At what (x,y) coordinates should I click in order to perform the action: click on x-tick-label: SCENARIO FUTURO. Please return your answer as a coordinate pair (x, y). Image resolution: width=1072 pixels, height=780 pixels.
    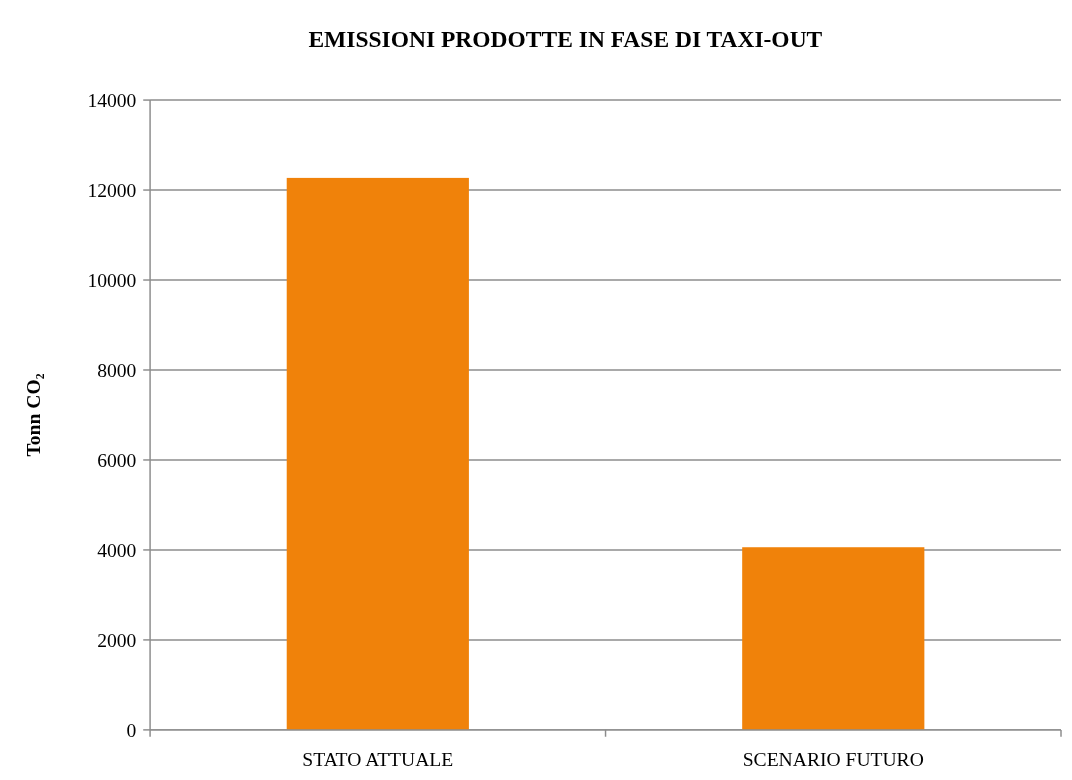
    Looking at the image, I should click on (833, 760).